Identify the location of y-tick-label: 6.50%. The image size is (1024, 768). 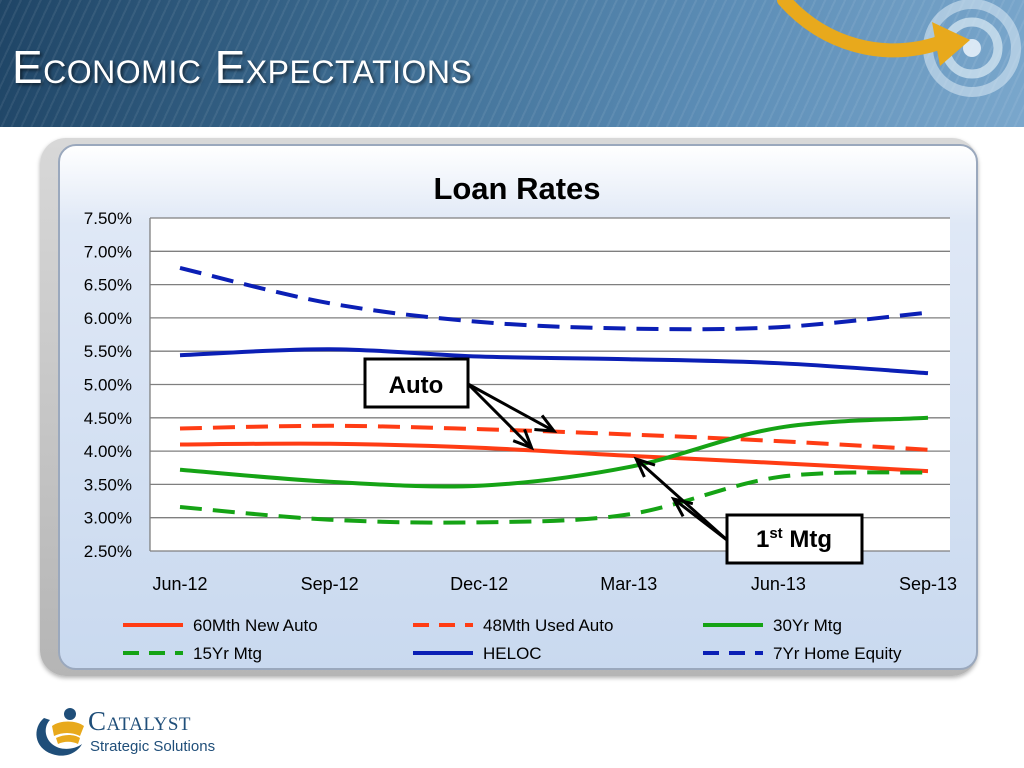
(108, 285).